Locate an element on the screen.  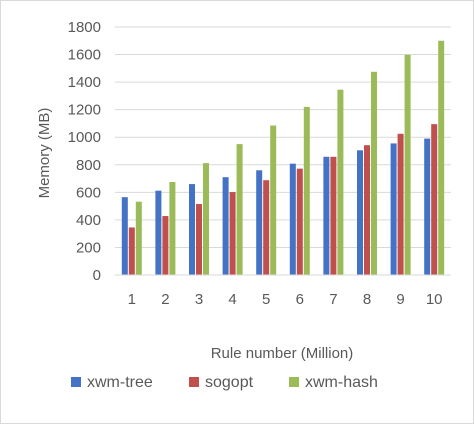
x-tick-label: 3 is located at coordinates (199, 299).